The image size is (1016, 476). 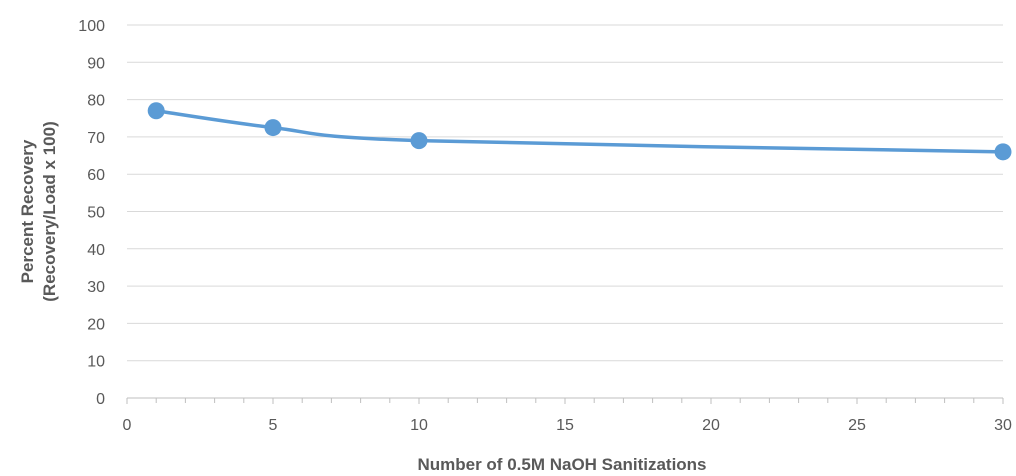 I want to click on y-tick-label: 50, so click(x=96, y=213).